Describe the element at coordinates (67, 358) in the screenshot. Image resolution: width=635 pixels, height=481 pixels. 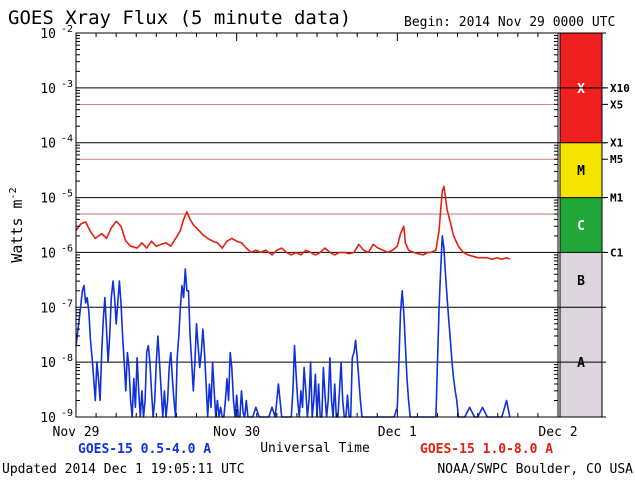
I see `y-tick-exponent: -8` at that location.